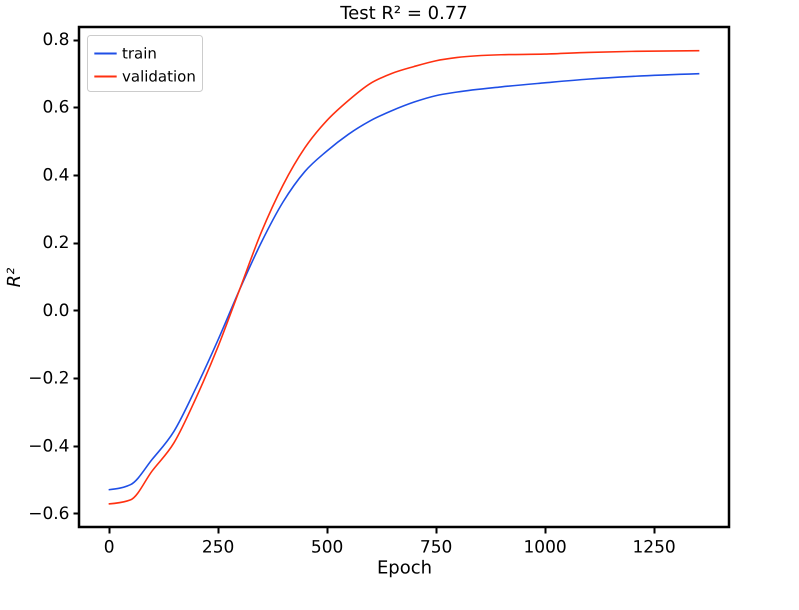 The width and height of the screenshot is (799, 610). Describe the element at coordinates (545, 548) in the screenshot. I see `x-tick-label: 1000` at that location.